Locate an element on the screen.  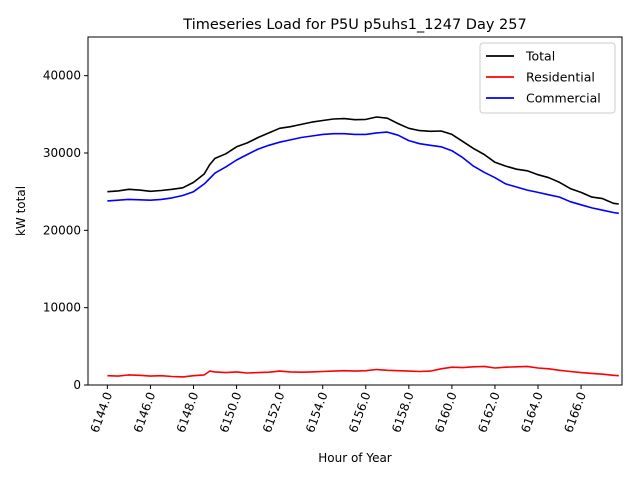
legend-label-commercial: Commercial is located at coordinates (563, 98).